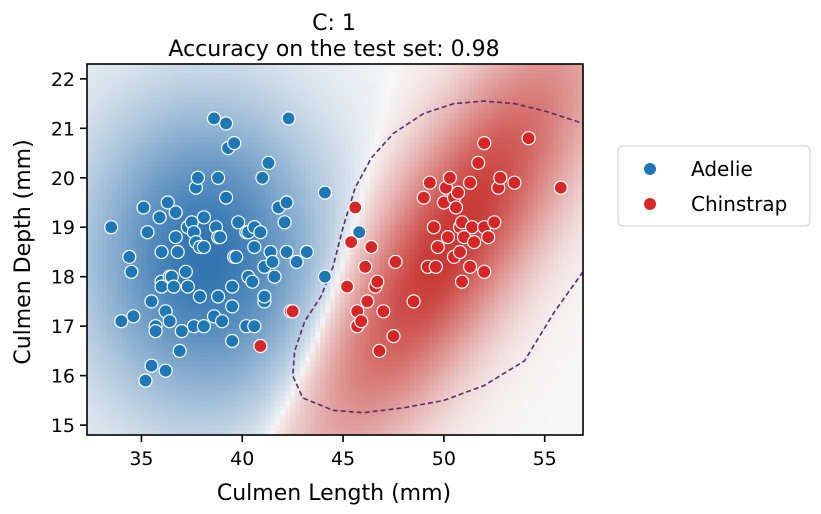 The image size is (821, 514). I want to click on legend: Adelie Chinstrap, so click(714, 186).